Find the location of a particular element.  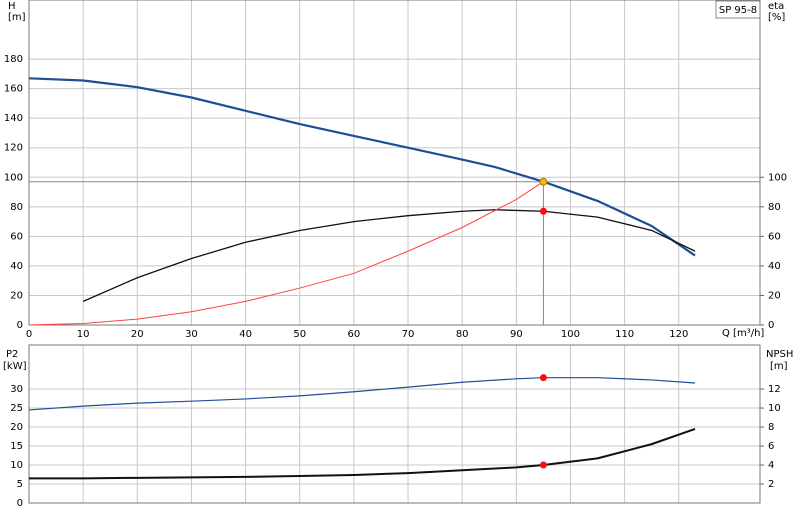

y-tick-label: 140 is located at coordinates (13, 118).